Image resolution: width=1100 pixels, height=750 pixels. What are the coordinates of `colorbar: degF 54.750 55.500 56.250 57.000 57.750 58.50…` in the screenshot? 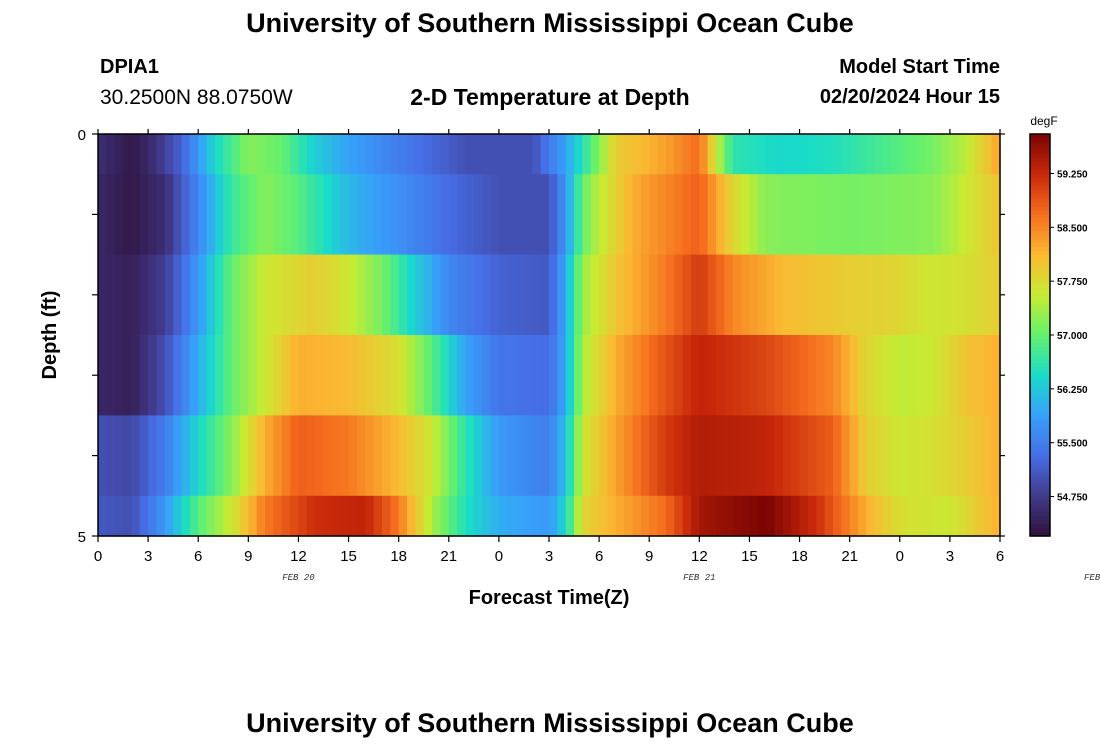 It's located at (1058, 325).